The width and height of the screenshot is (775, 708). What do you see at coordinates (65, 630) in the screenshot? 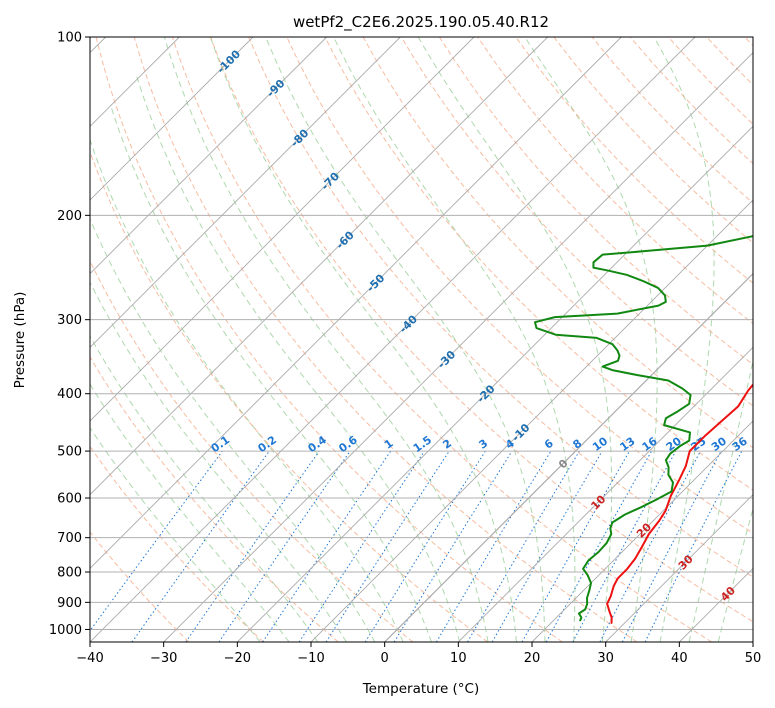
I see `y-tick-label: 1000` at bounding box center [65, 630].